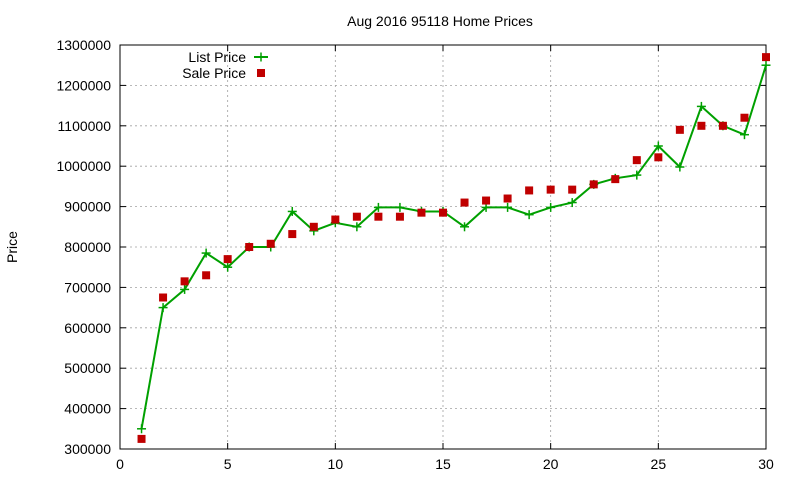 This screenshot has height=480, width=800. I want to click on legend-swatch-marker-sale-price, so click(261, 73).